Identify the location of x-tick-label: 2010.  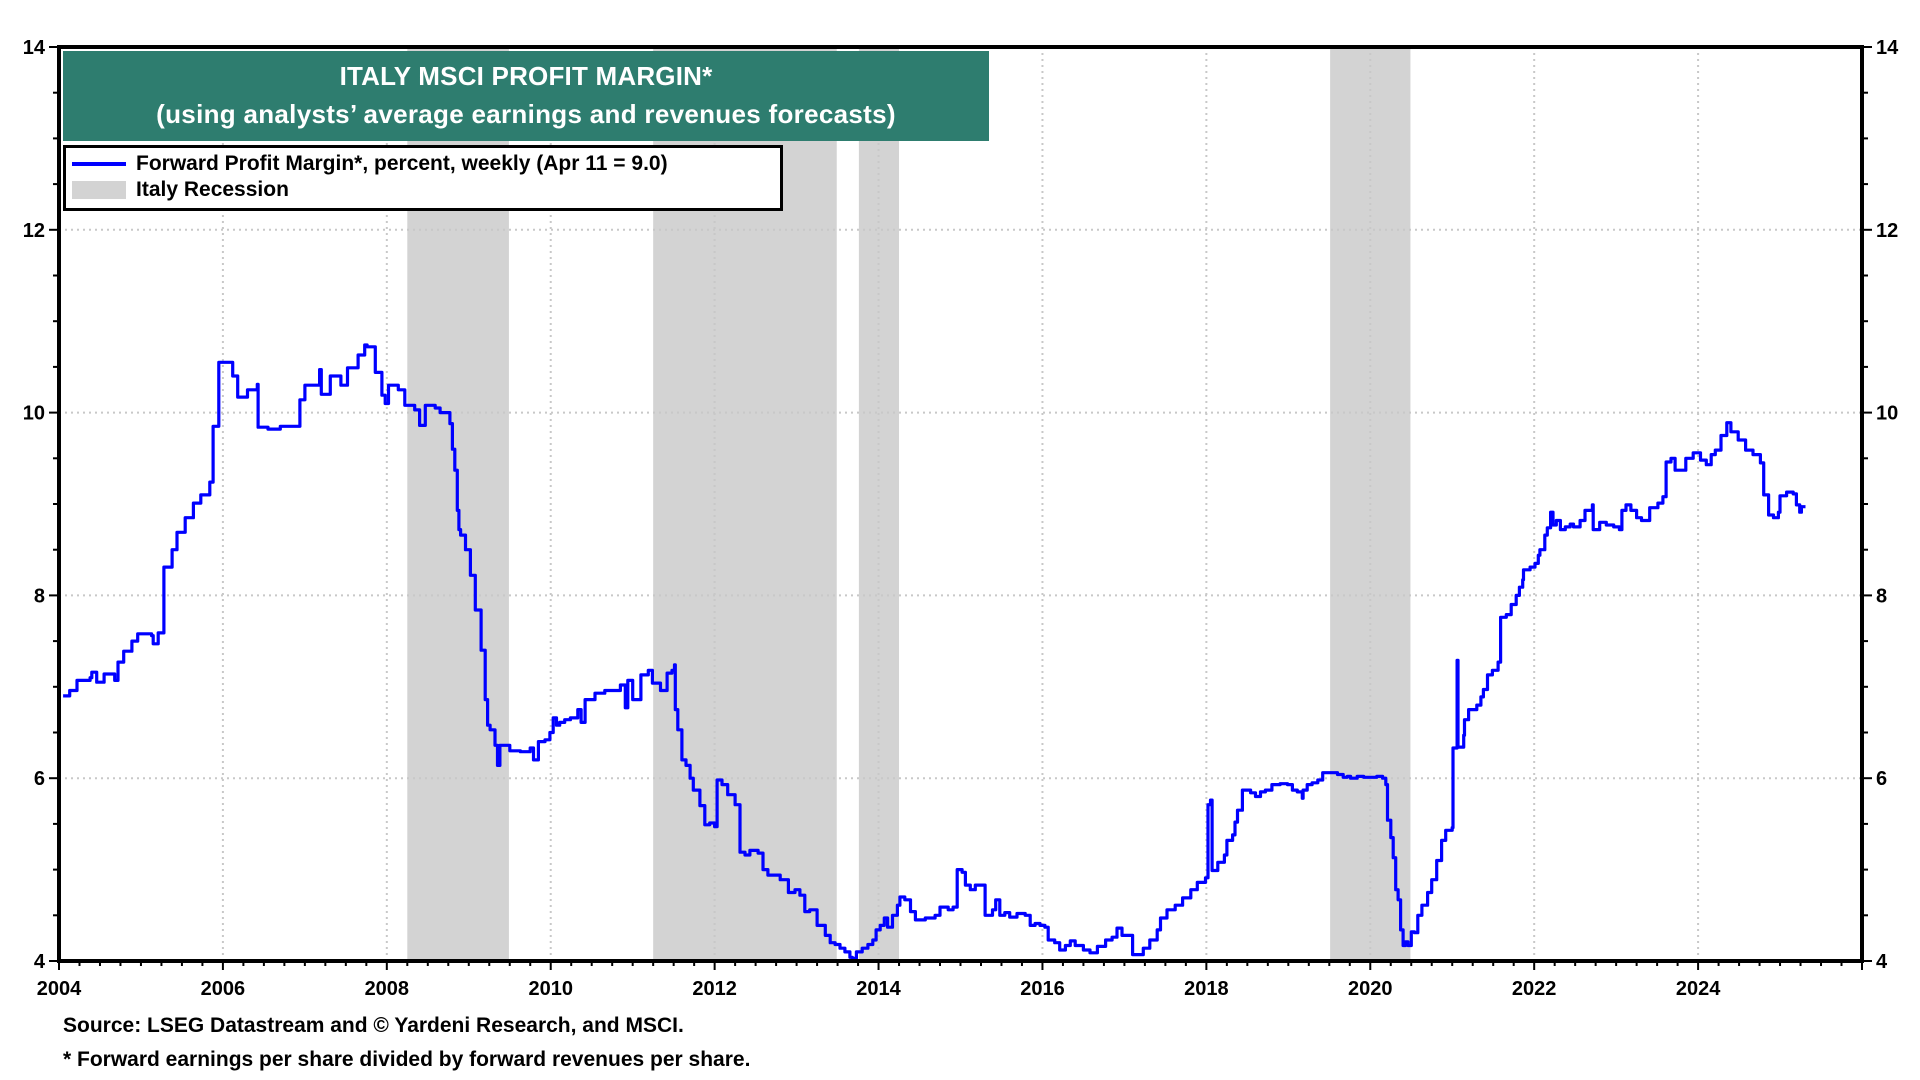
(550, 989).